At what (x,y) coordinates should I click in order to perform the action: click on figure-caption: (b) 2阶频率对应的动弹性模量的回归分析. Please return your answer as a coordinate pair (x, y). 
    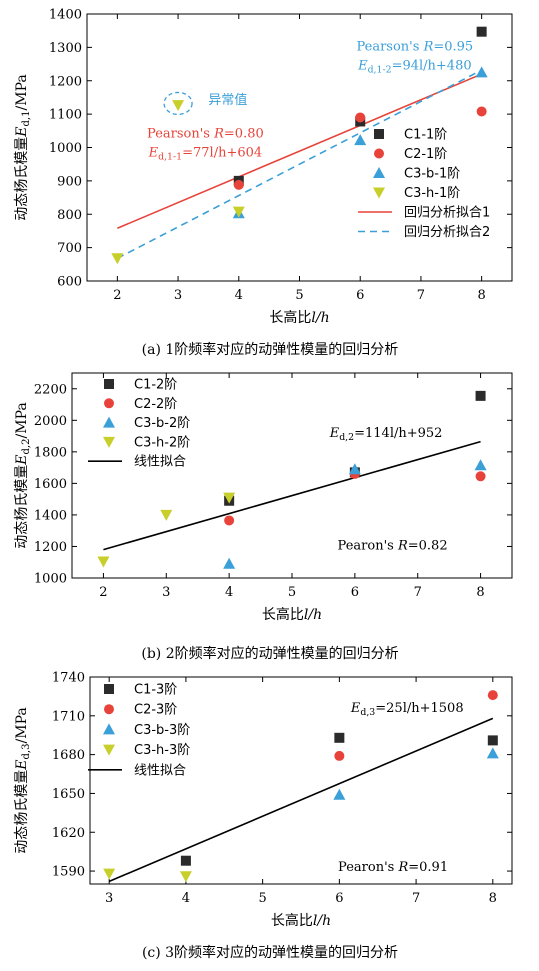
    Looking at the image, I should click on (269, 653).